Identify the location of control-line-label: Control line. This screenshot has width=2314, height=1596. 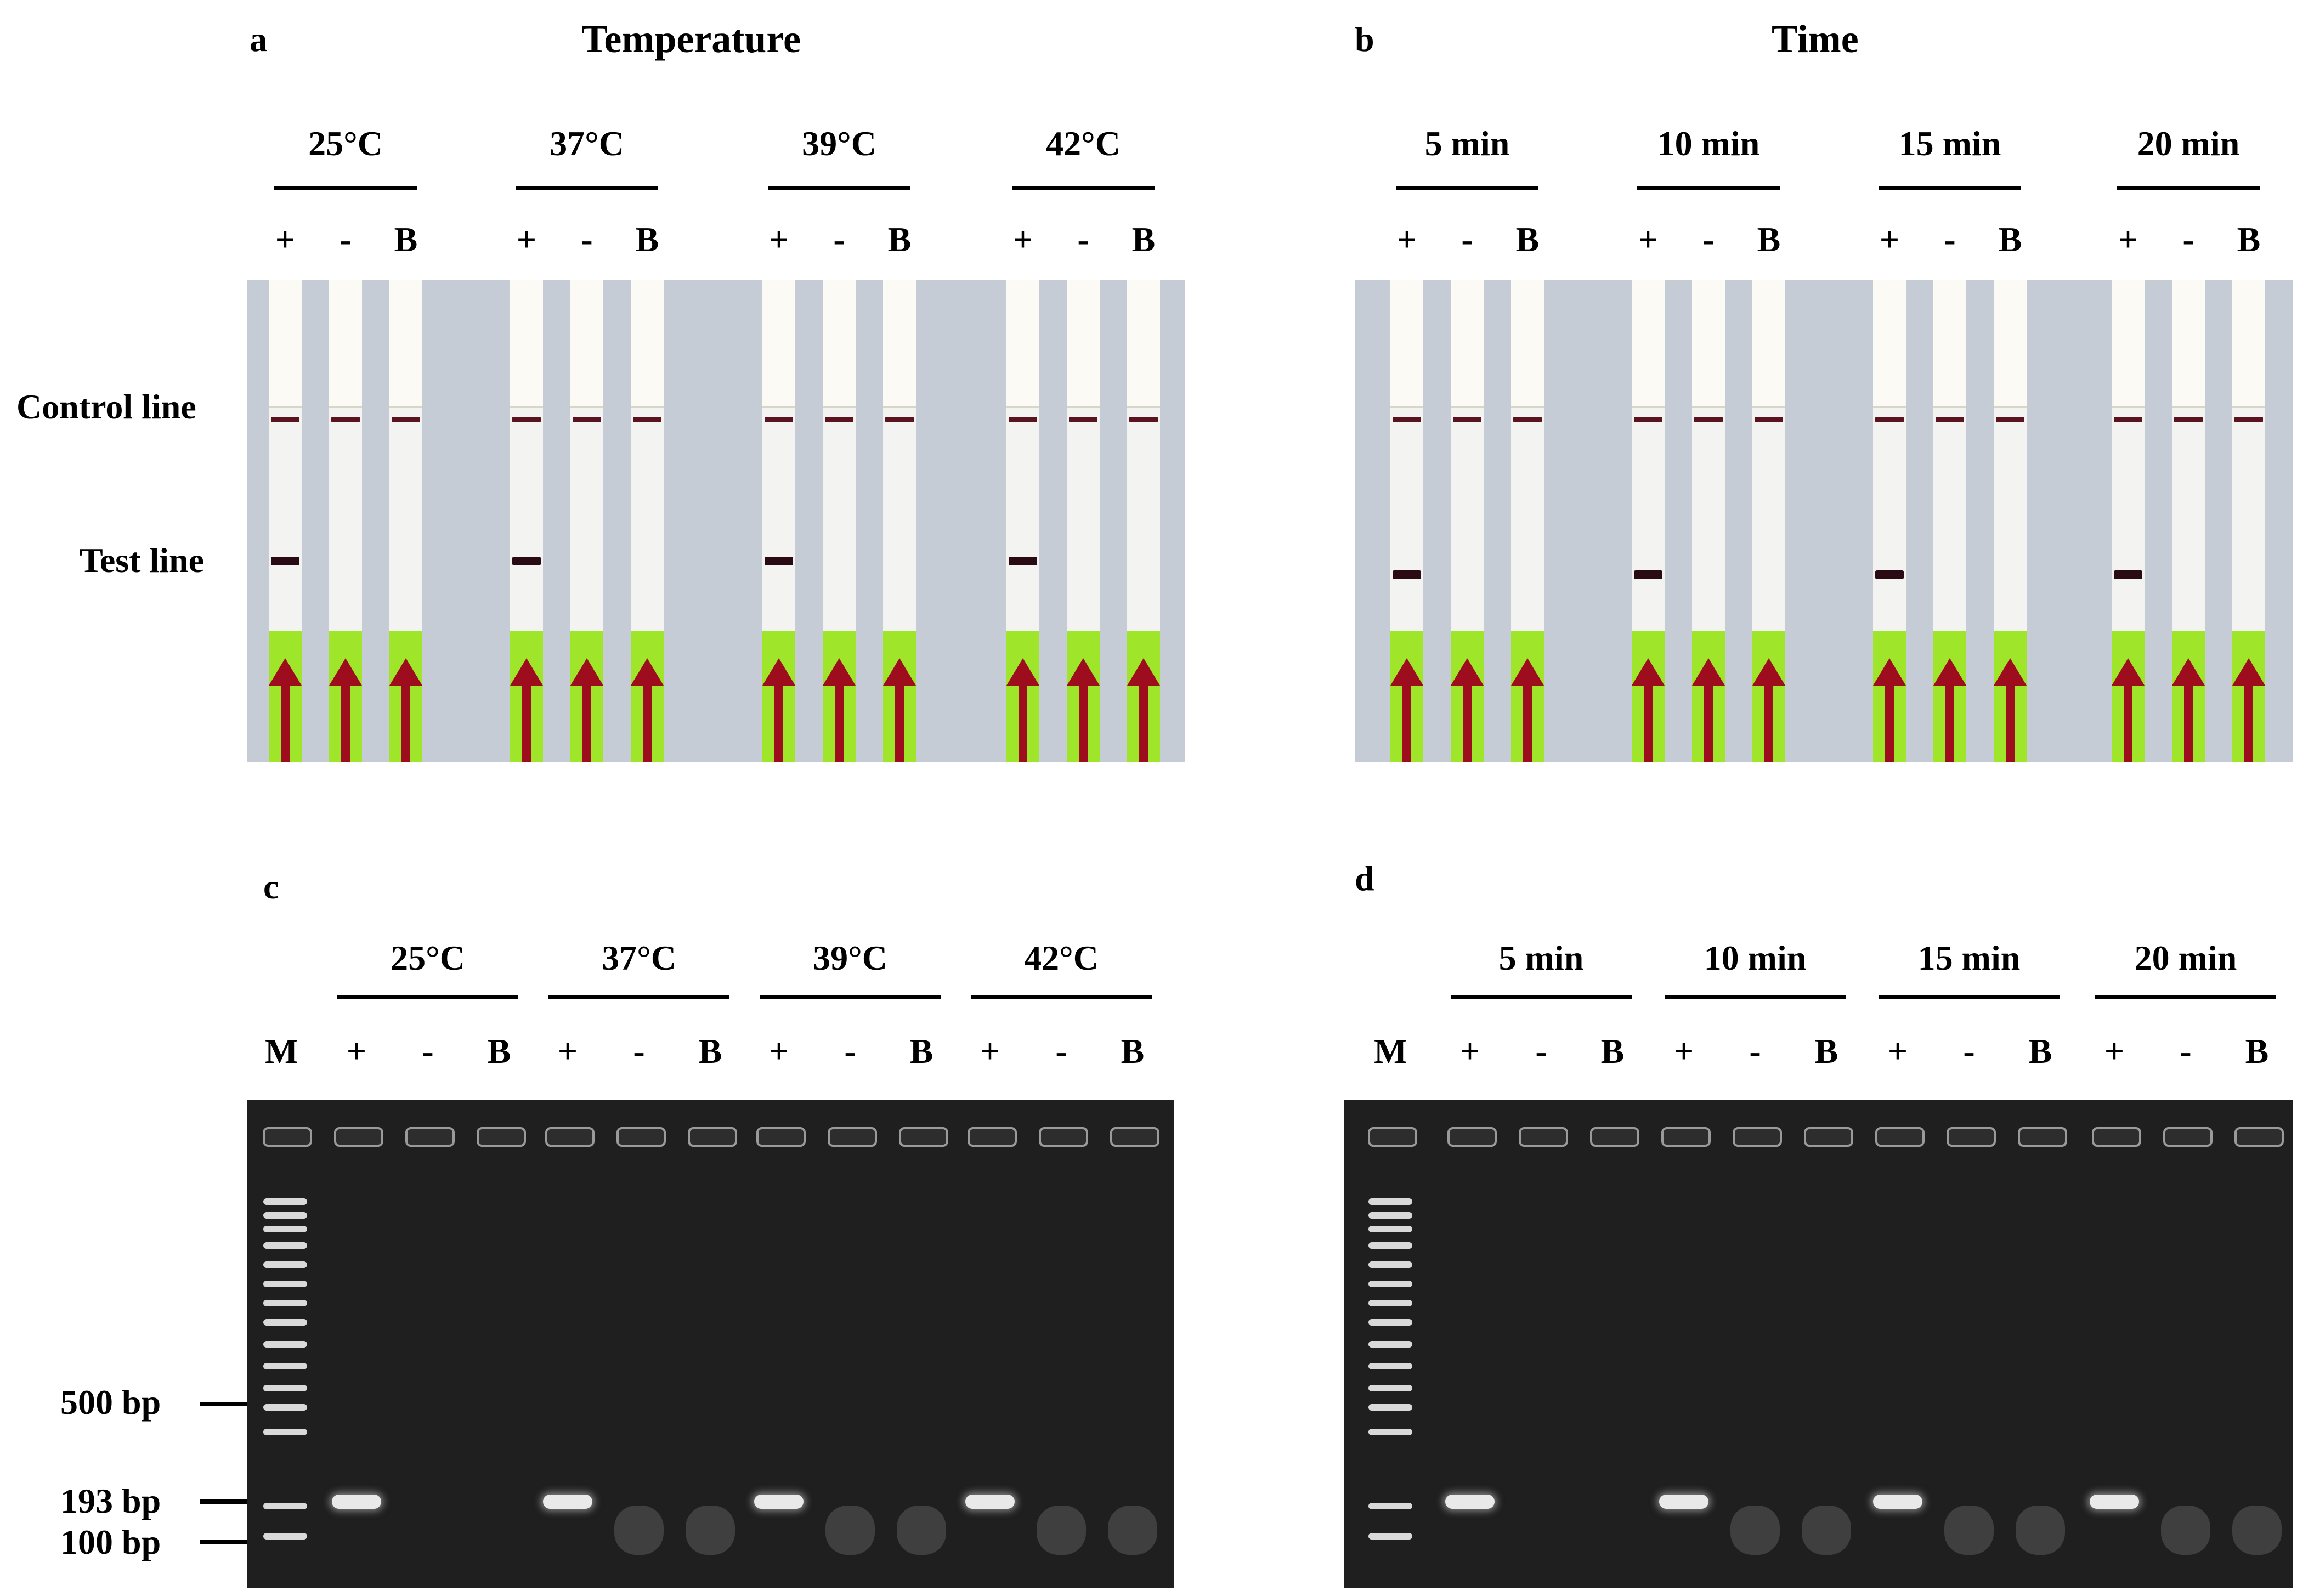
(106, 406).